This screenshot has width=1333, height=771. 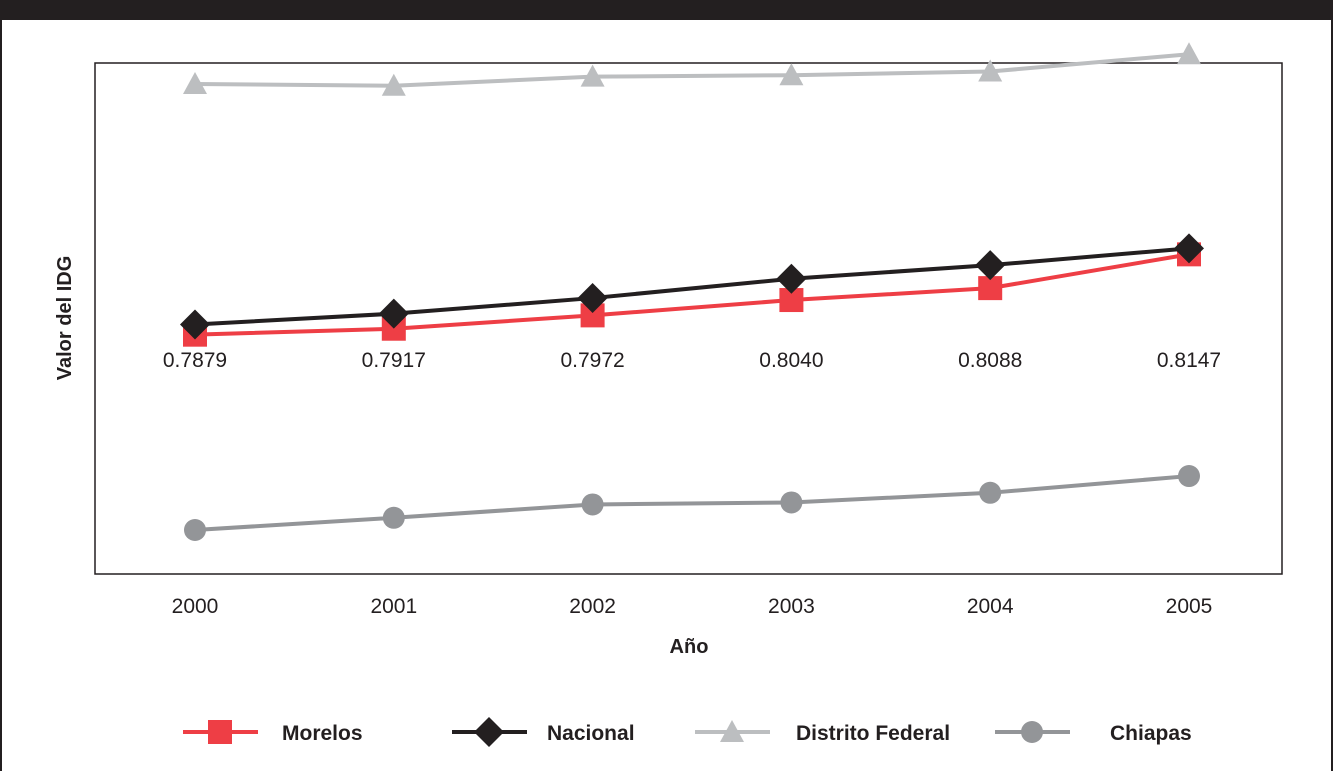 I want to click on point-chiapas-2000, so click(x=195, y=529).